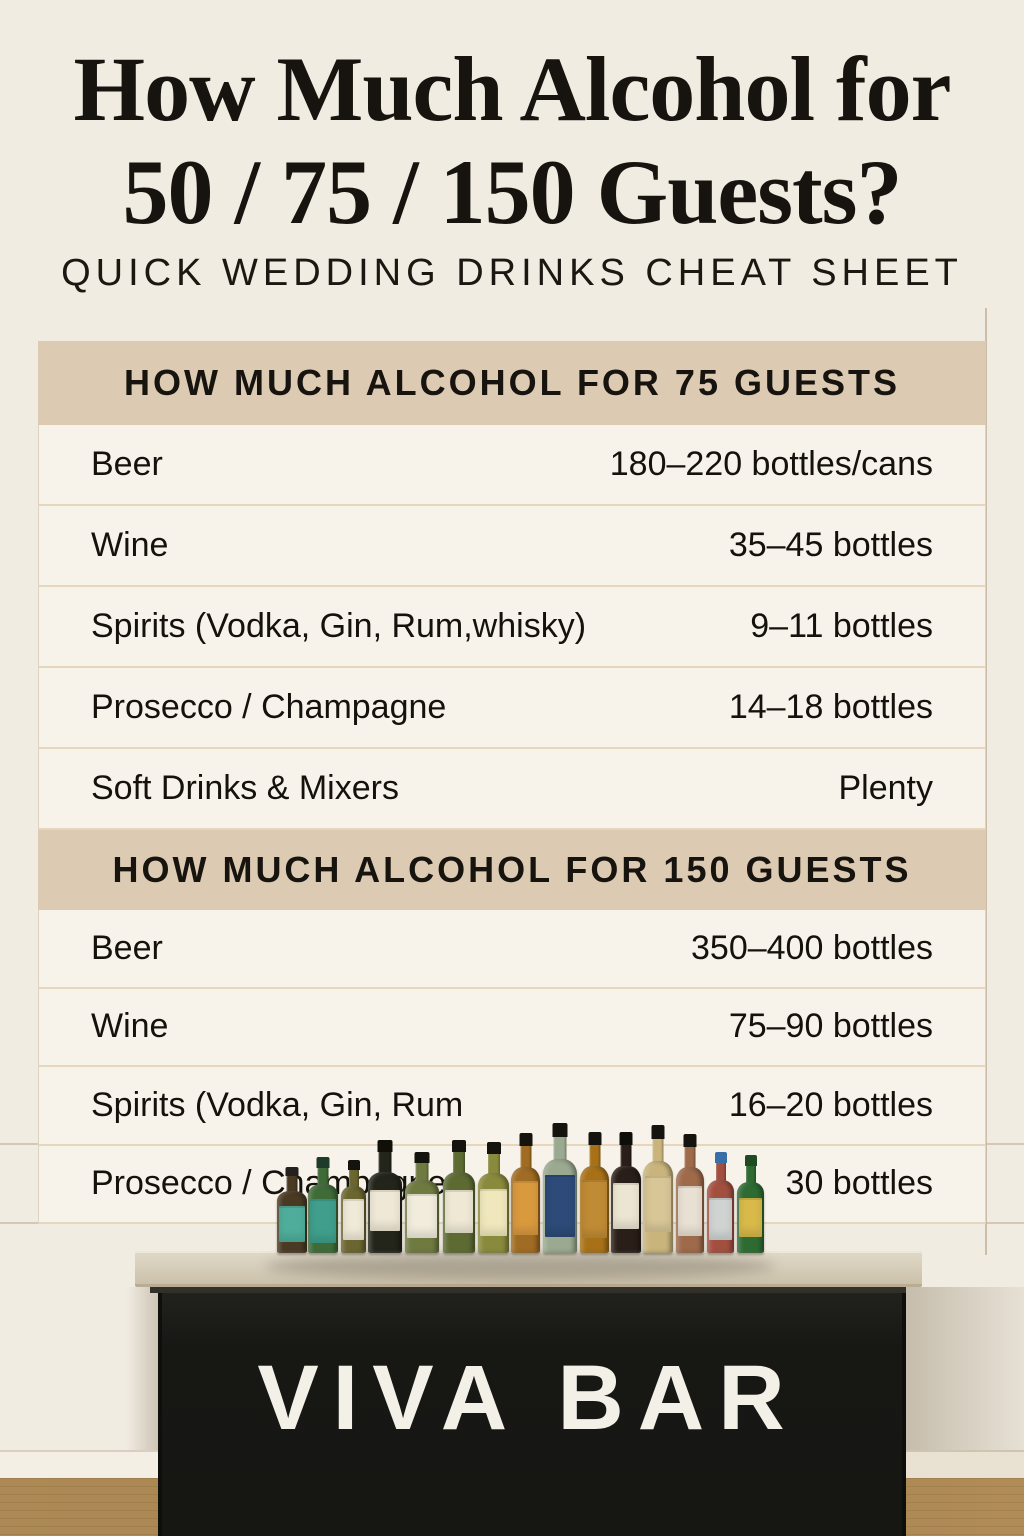  Describe the element at coordinates (512, 383) in the screenshot. I see `section-header-75-guests: HOW MUCH ALCOHOL FOR 75 GUESTS` at that location.